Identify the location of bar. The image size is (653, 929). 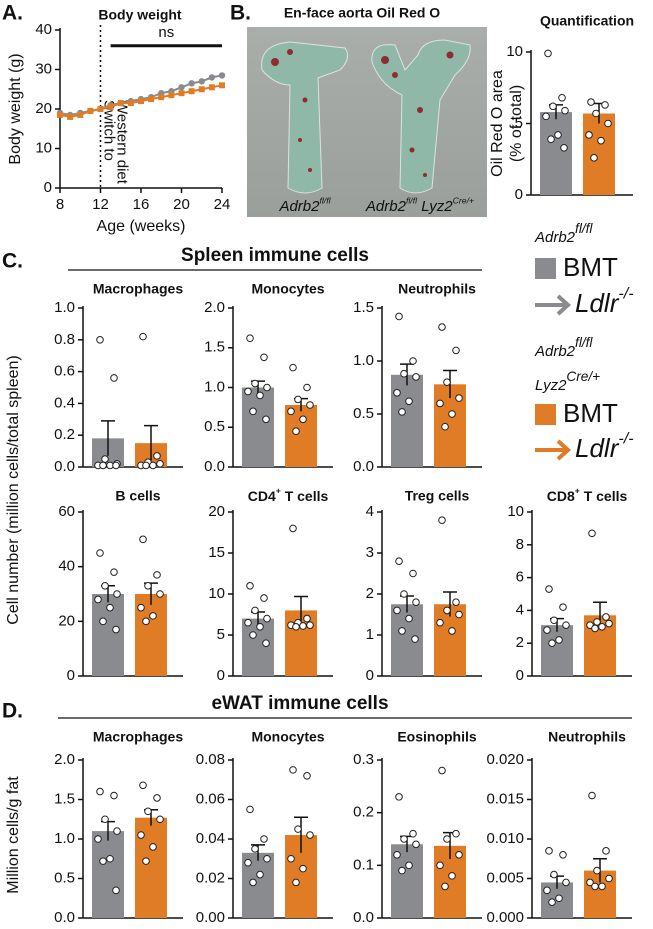
(258, 427).